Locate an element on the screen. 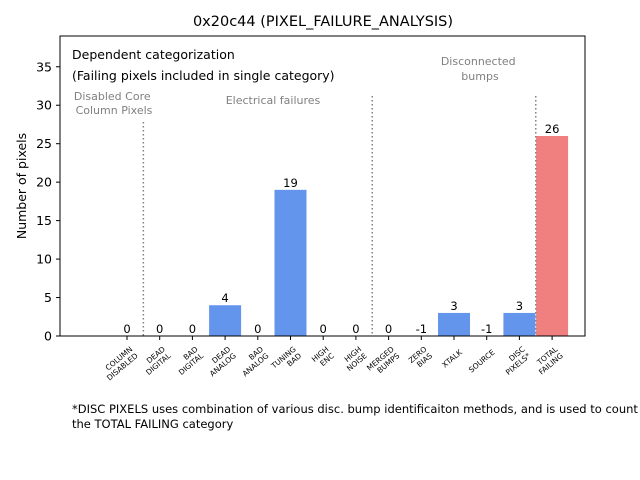 The width and height of the screenshot is (640, 480). legend-box-line-1: Dependent categorization is located at coordinates (153, 54).